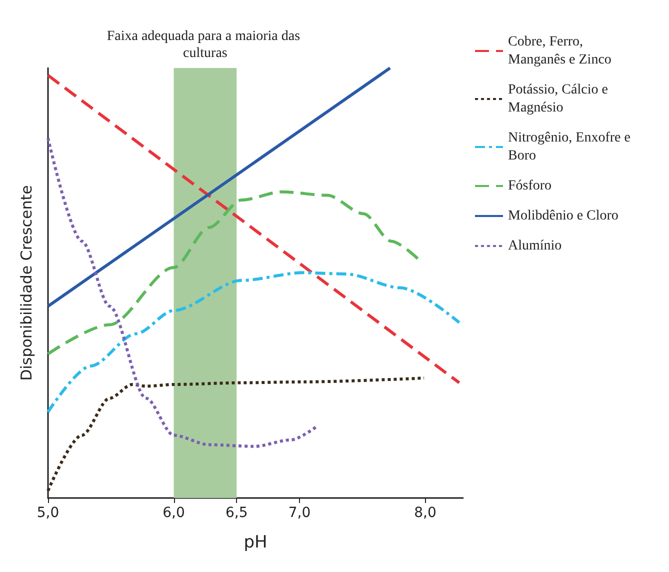 Image resolution: width=669 pixels, height=572 pixels. What do you see at coordinates (571, 147) in the screenshot?
I see `legend-label: Nitrogênio, Enxofre e Boro` at bounding box center [571, 147].